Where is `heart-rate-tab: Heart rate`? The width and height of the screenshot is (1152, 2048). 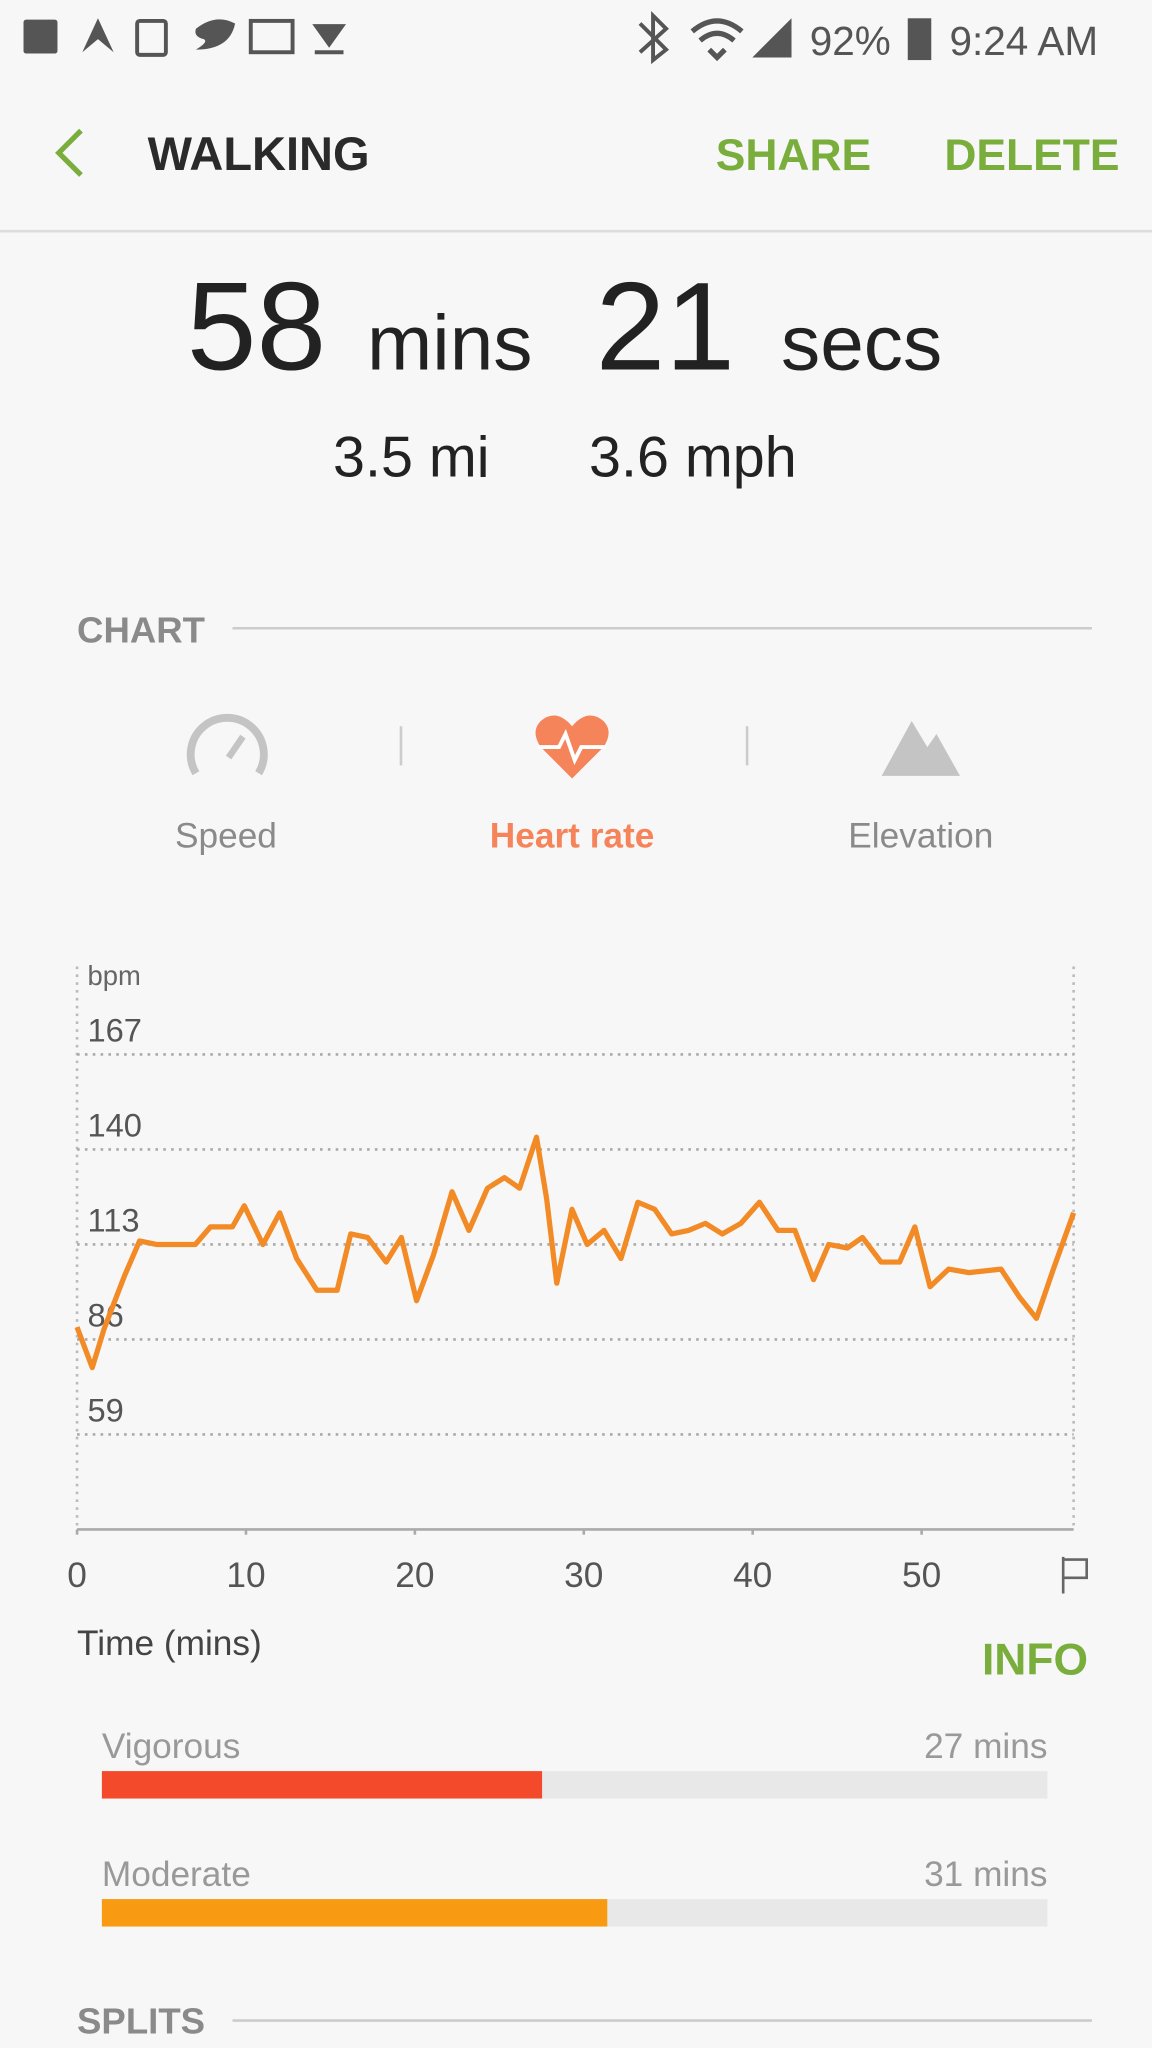
heart-rate-tab: Heart rate is located at coordinates (572, 785).